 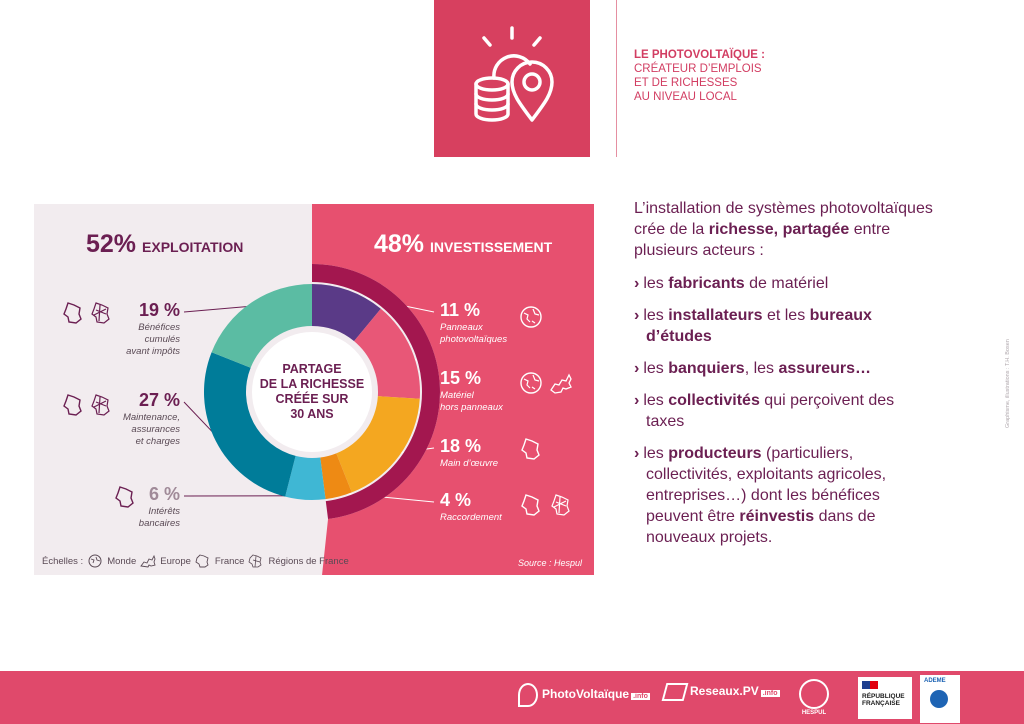 What do you see at coordinates (814, 713) in the screenshot?
I see `logo3-text: HESPUL` at bounding box center [814, 713].